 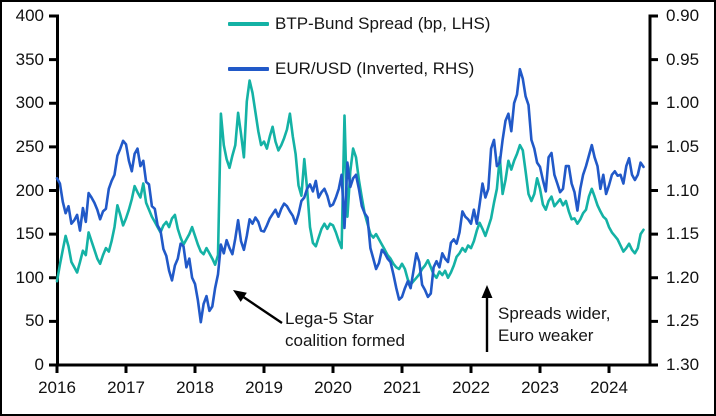 I want to click on legend-item-eurusd: EUR/USD (Inverted, RHS), so click(x=351, y=68).